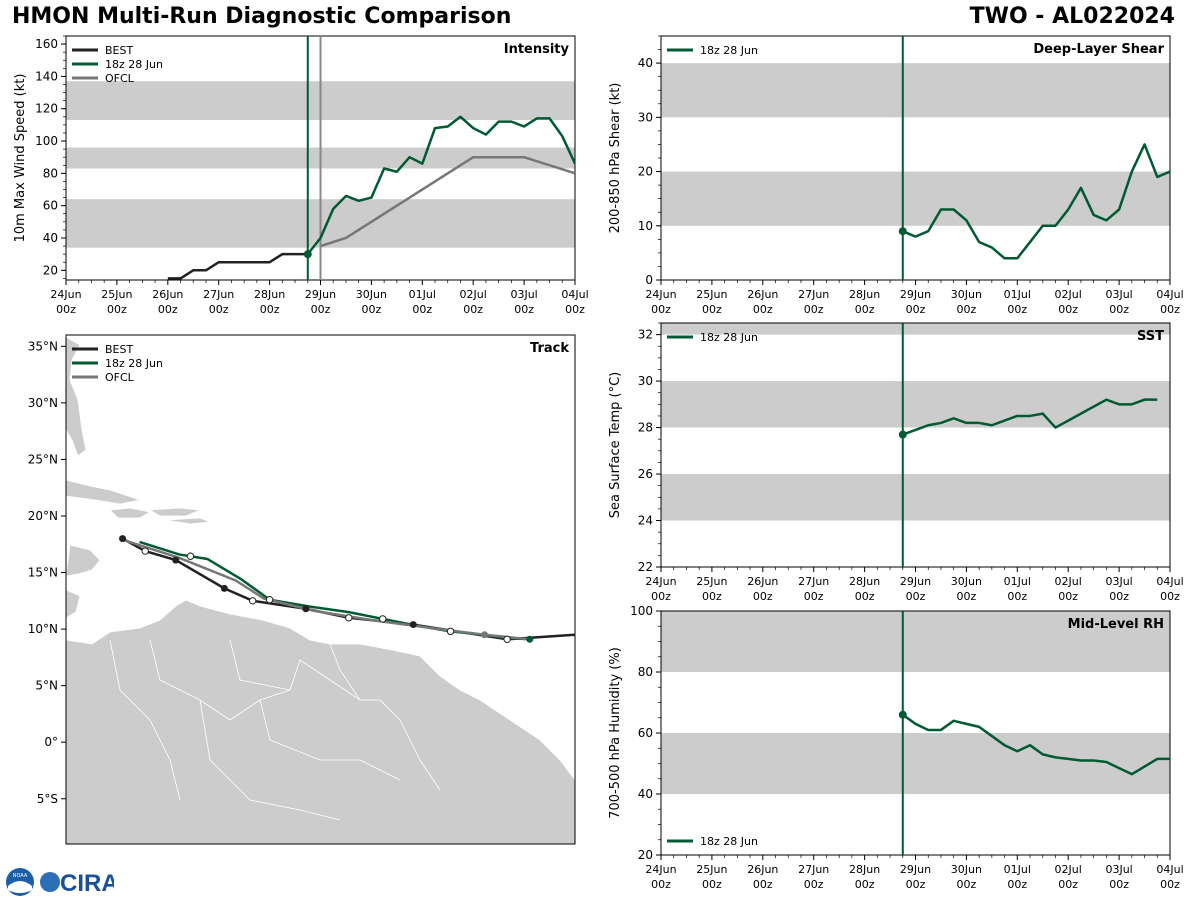 The image size is (1200, 900). I want to click on noaa-wave-icon, so click(20, 887).